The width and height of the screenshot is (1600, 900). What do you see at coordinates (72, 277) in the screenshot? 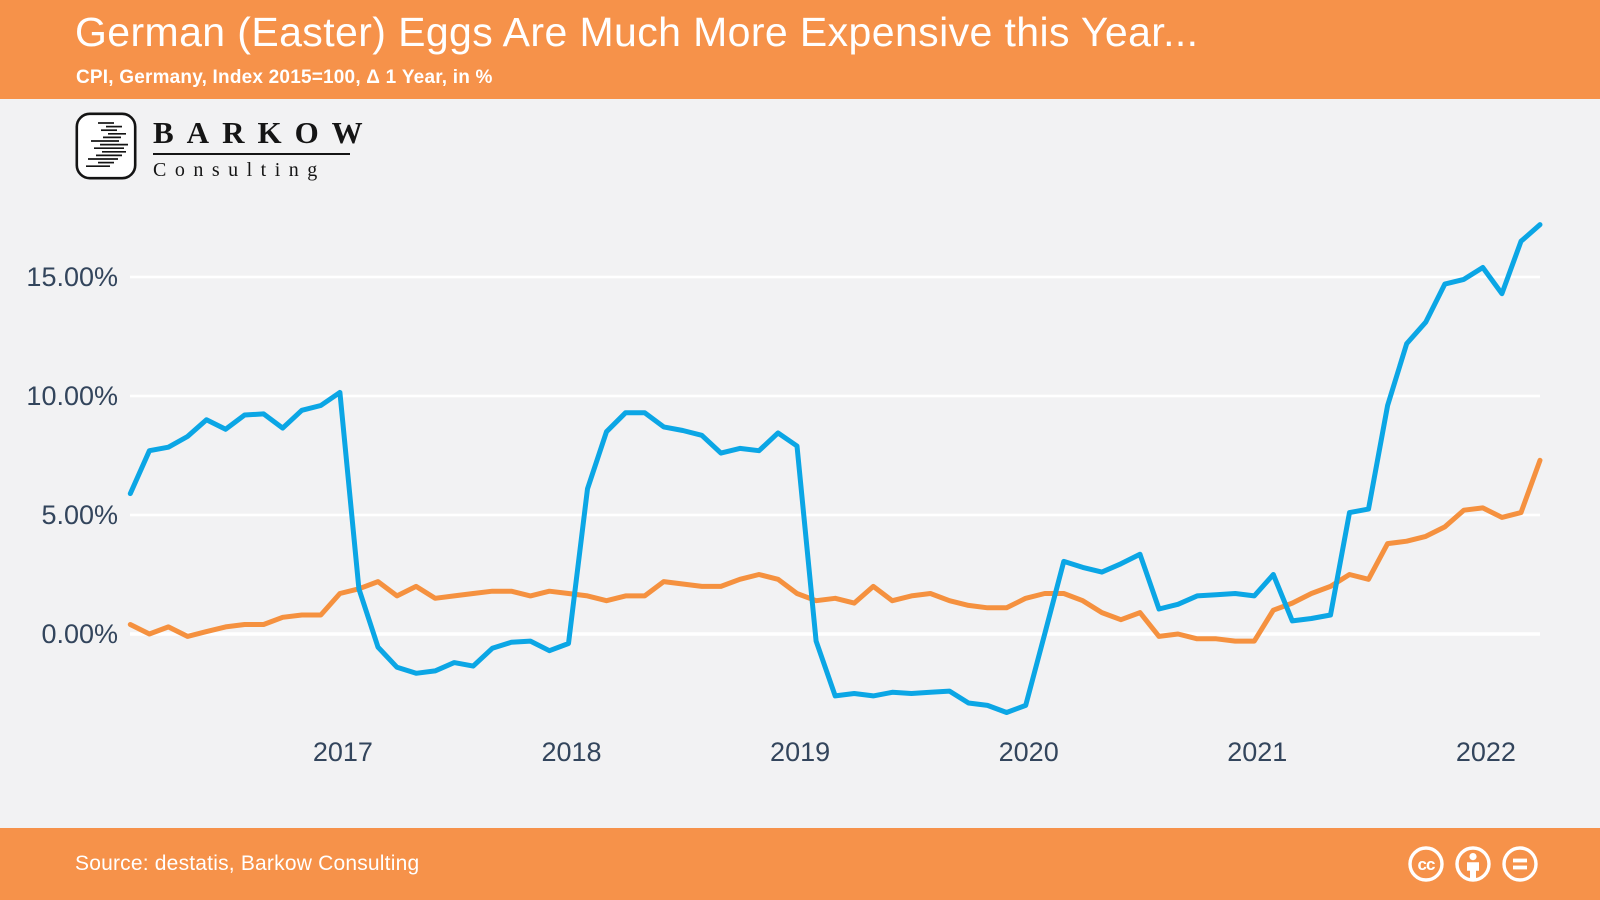
I see `y-tick-label-15.00%: 15.00%` at bounding box center [72, 277].